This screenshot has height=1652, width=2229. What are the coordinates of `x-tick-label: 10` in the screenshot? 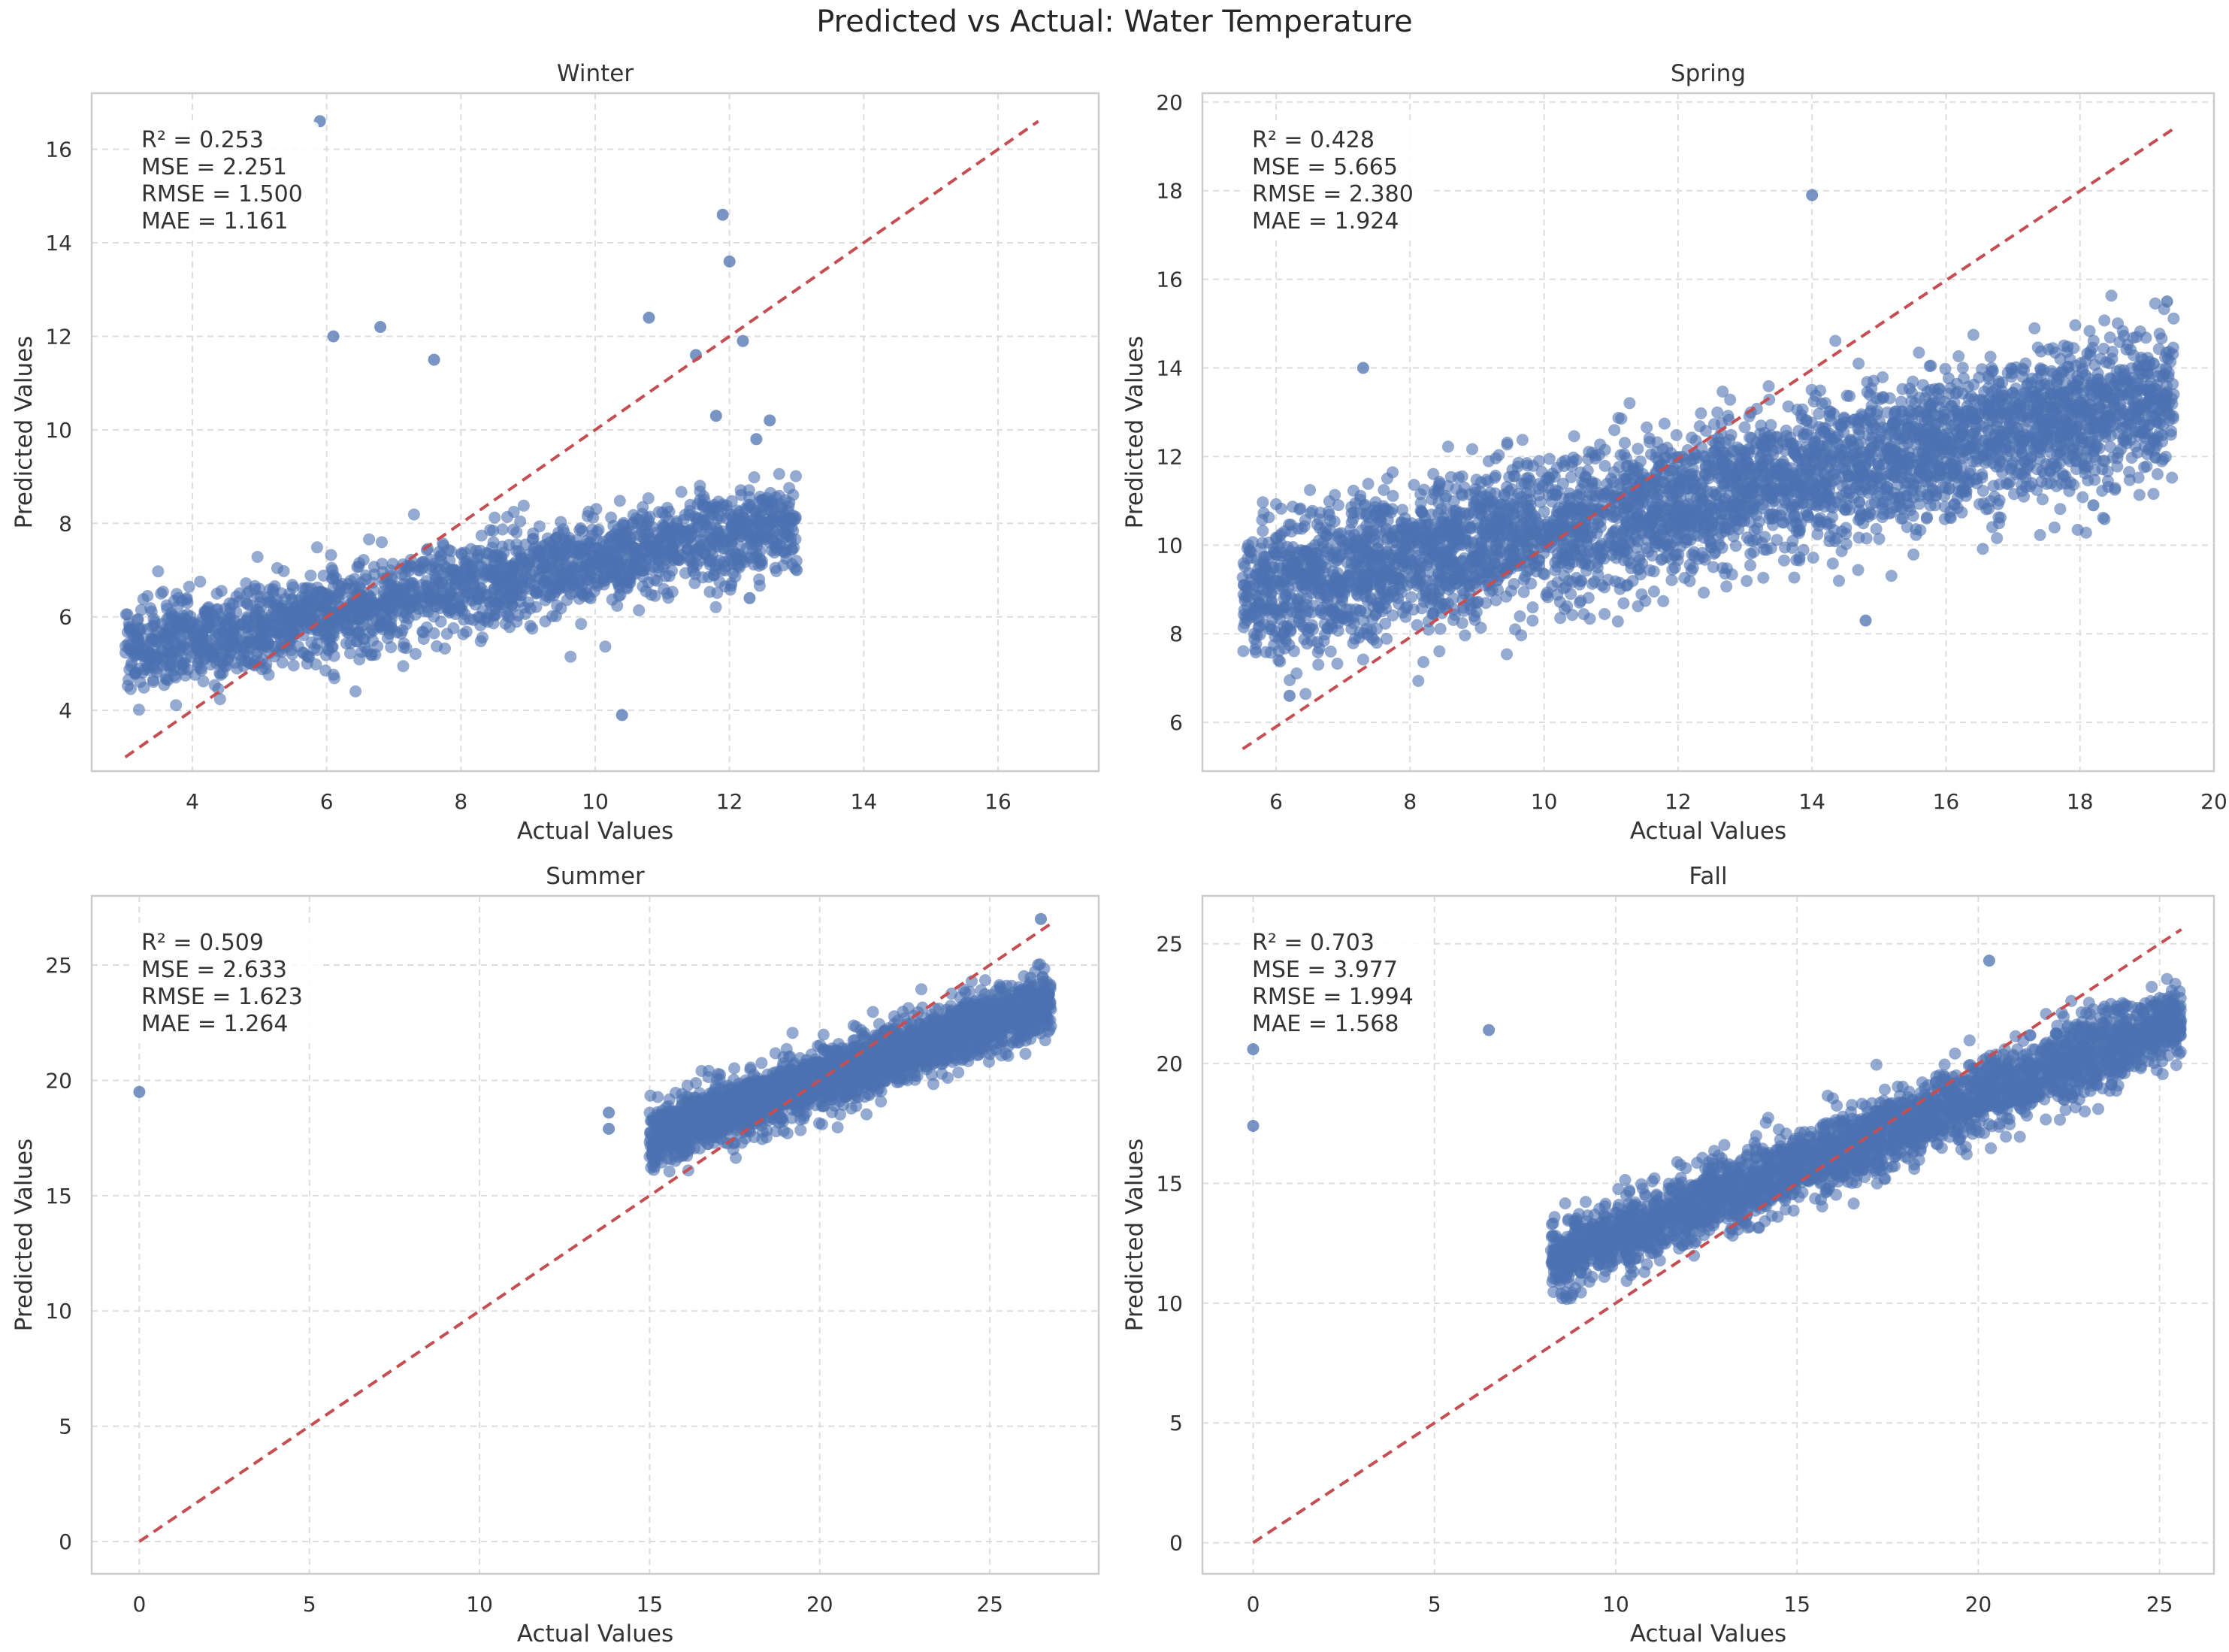 It's located at (595, 801).